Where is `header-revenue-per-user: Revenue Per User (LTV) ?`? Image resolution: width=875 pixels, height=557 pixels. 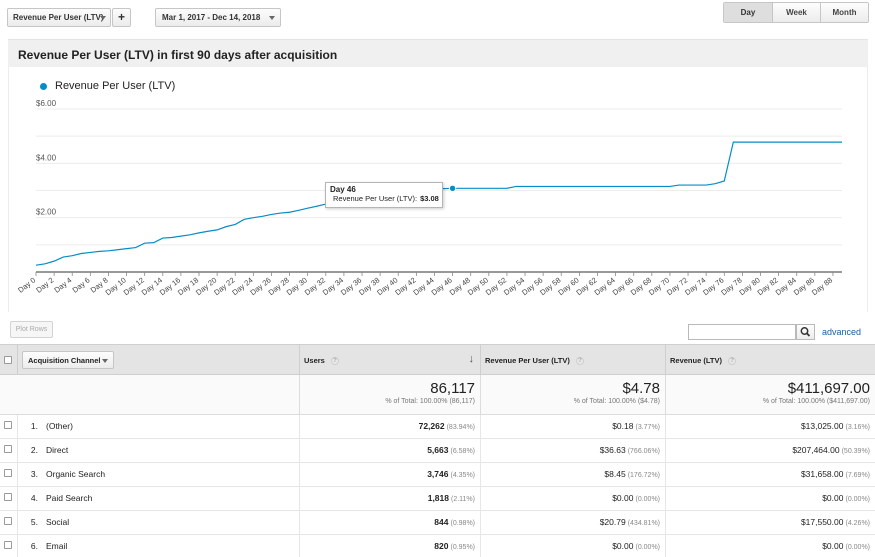 header-revenue-per-user: Revenue Per User (LTV) ? is located at coordinates (572, 360).